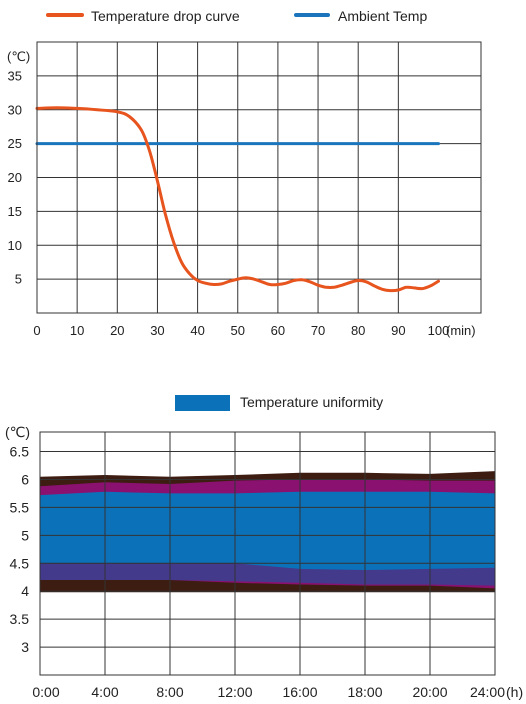 Image resolution: width=526 pixels, height=704 pixels. I want to click on uniformity-band, so click(267, 530).